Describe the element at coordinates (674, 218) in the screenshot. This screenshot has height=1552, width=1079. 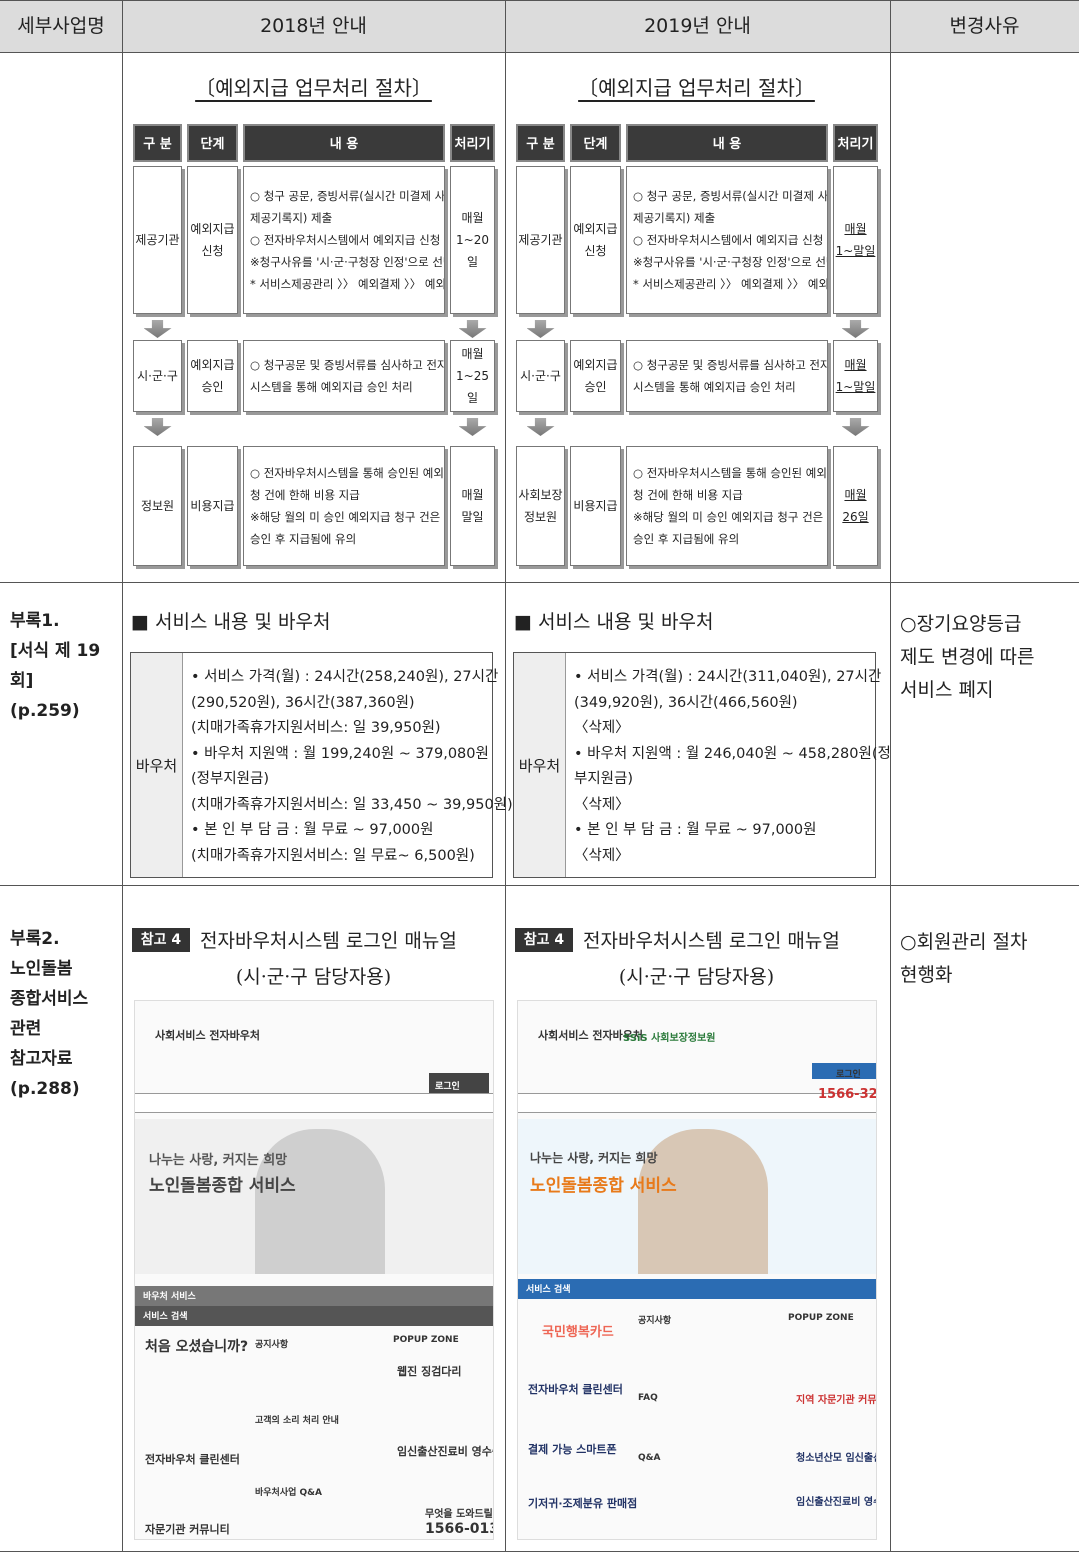
I see `procedure-content-line: 제공기록지) 제출` at that location.